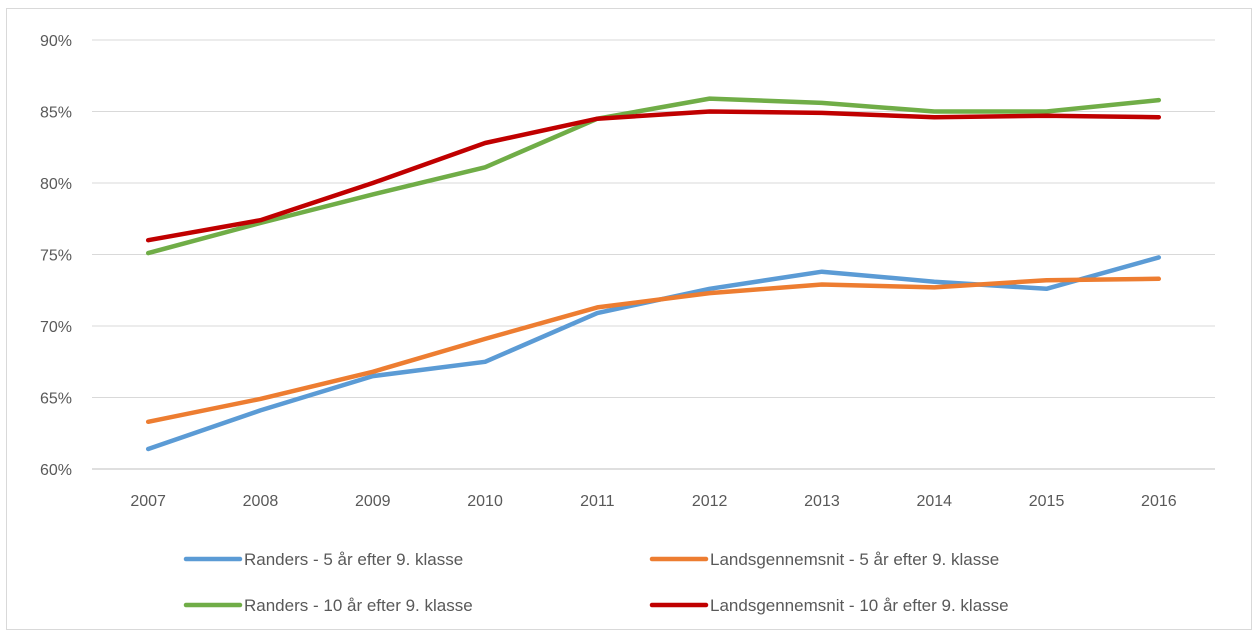 The width and height of the screenshot is (1257, 634). What do you see at coordinates (353, 559) in the screenshot?
I see `legend-label-1: Randers - 5 år efter 9. klasse` at bounding box center [353, 559].